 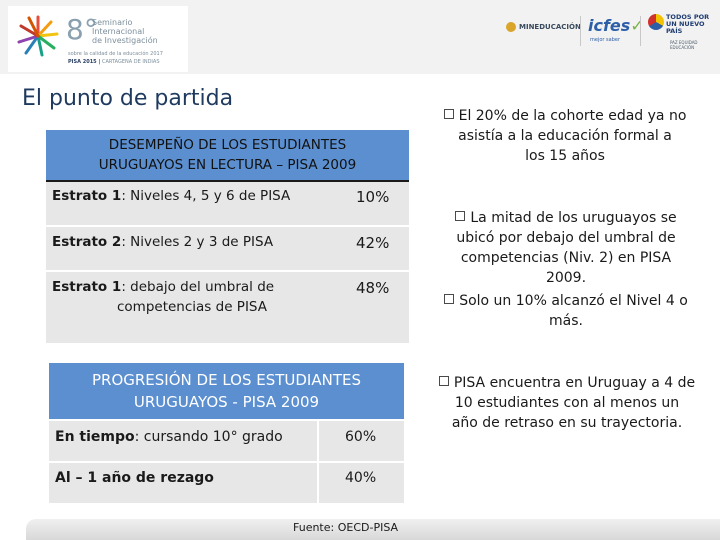 I want to click on row-value: 48%, so click(x=373, y=288).